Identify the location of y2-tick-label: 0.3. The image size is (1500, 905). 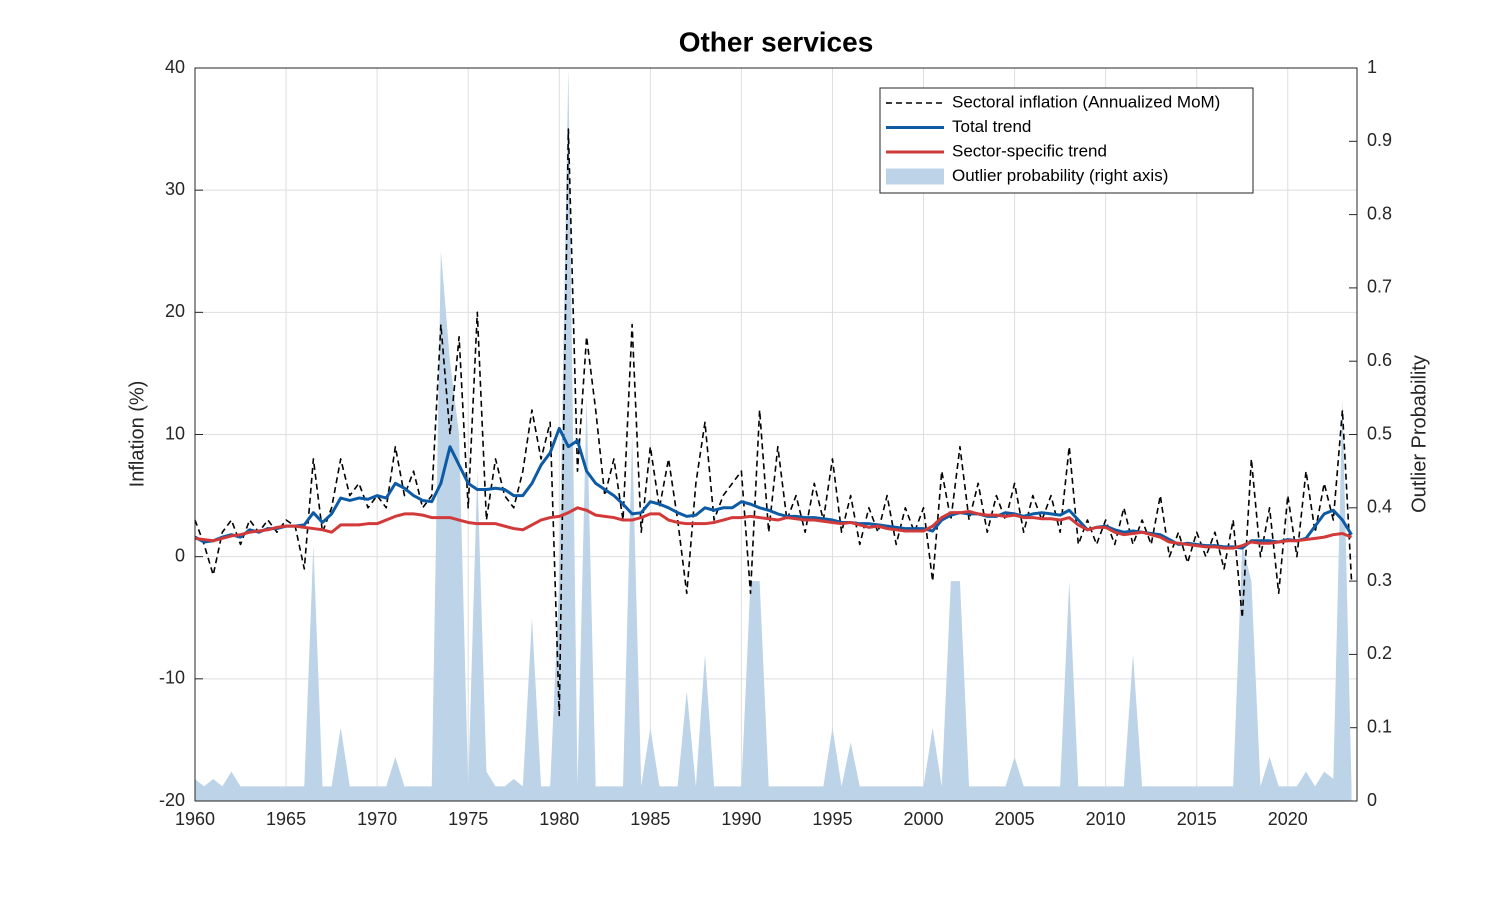
(1379, 580).